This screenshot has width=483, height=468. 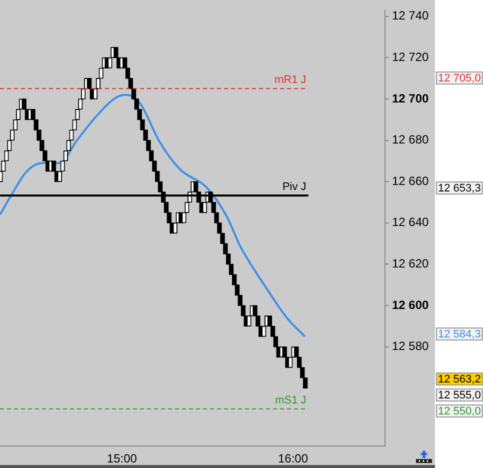 I want to click on x-tick-label: 15:00, so click(x=122, y=459).